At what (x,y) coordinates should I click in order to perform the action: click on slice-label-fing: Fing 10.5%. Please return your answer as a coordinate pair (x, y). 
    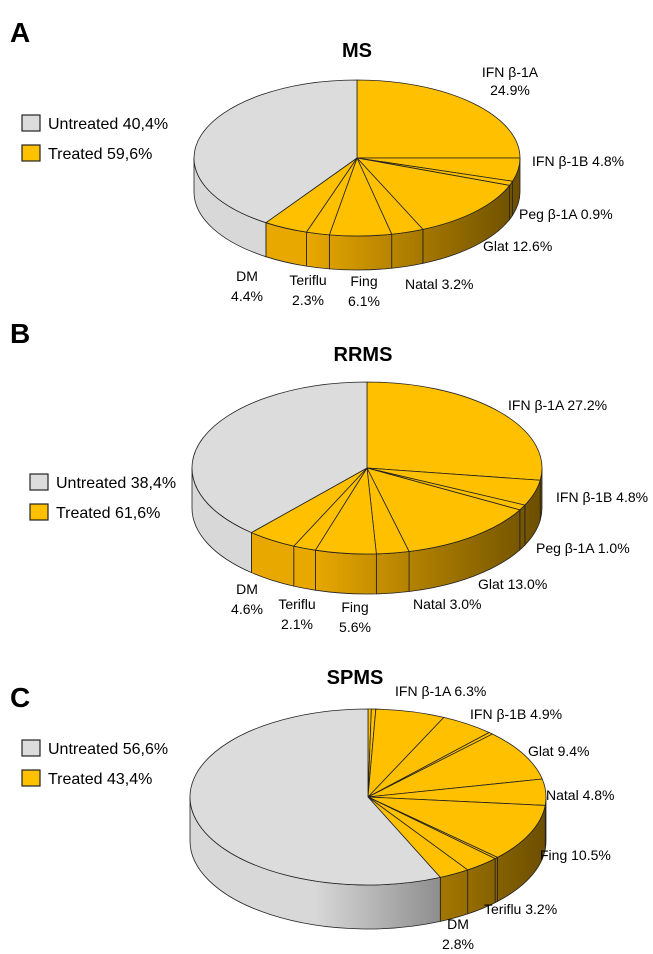
    Looking at the image, I should click on (575, 855).